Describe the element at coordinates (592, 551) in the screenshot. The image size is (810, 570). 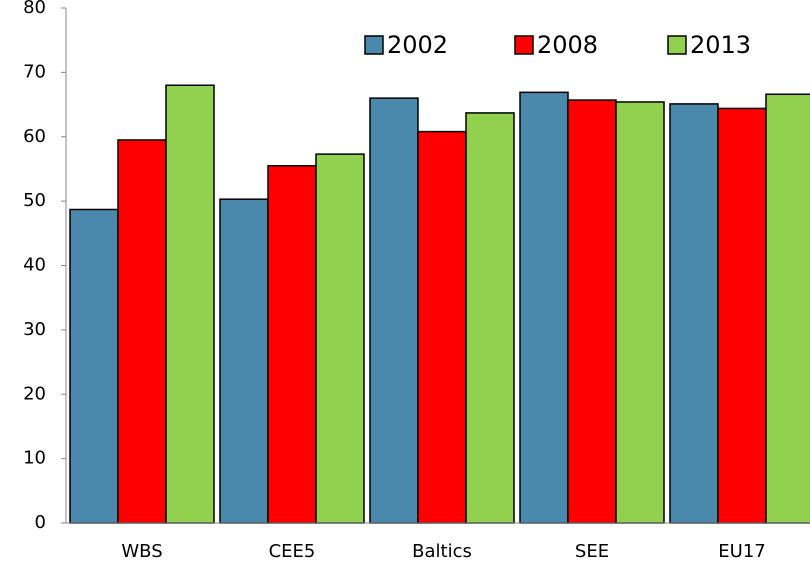
I see `x-tick-label: SEE` at that location.